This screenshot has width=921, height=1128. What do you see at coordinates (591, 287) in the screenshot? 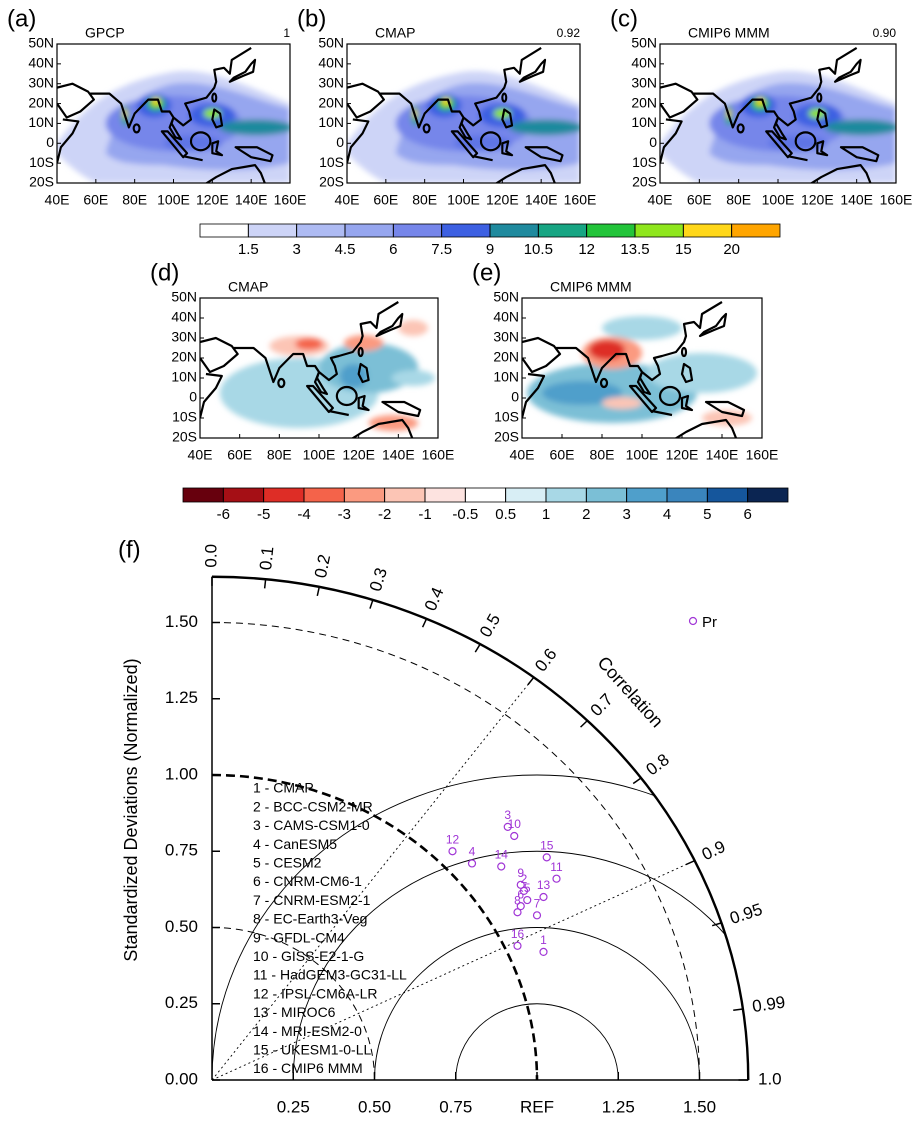
I see `panel-title: CMIP6 MMM` at bounding box center [591, 287].